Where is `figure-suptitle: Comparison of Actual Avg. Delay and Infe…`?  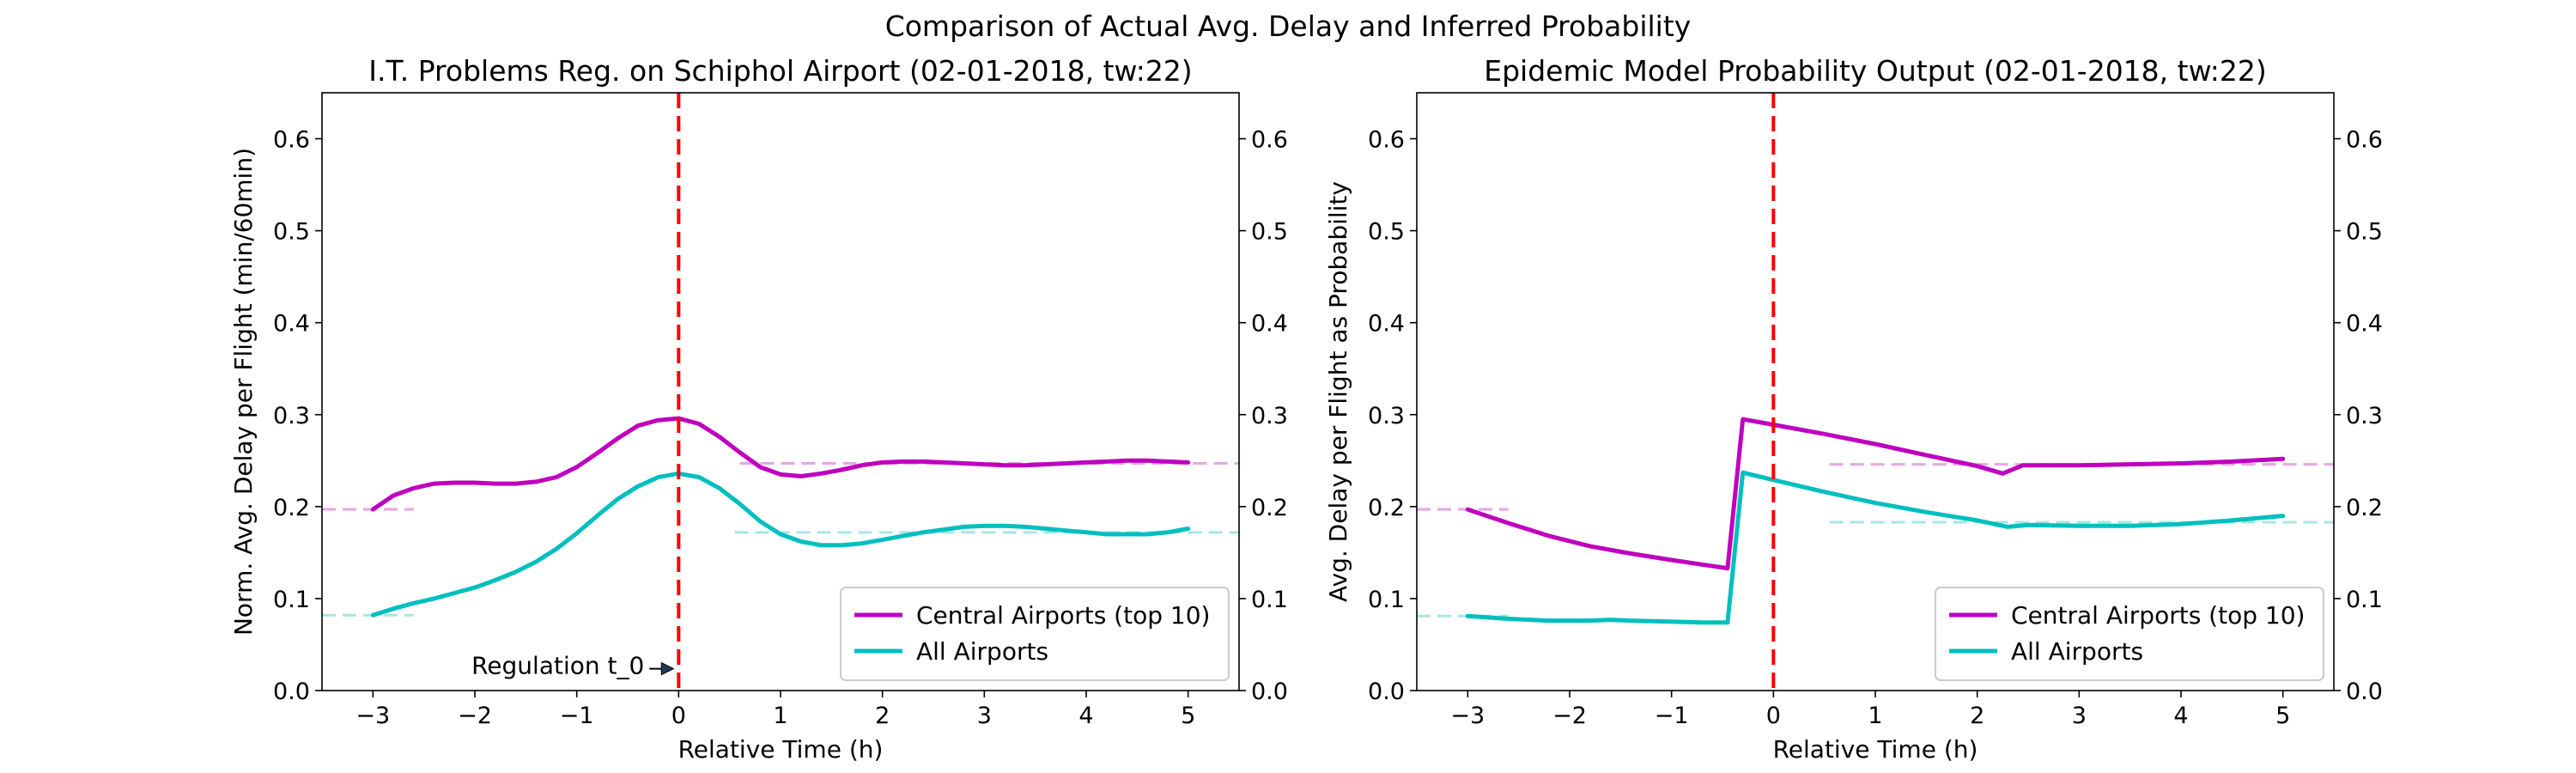 figure-suptitle: Comparison of Actual Avg. Delay and Infe… is located at coordinates (1288, 26).